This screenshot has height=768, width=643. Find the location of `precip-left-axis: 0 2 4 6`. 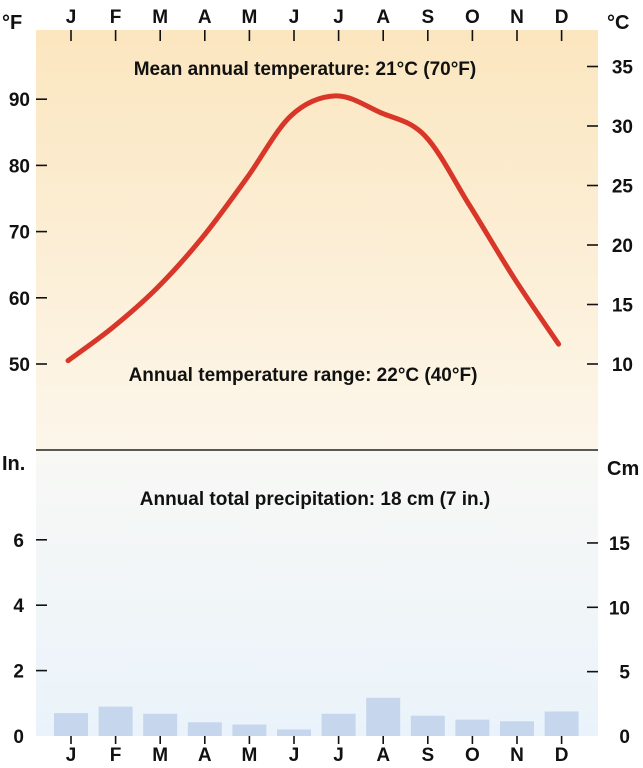

precip-left-axis: 0 2 4 6 is located at coordinates (30, 639).